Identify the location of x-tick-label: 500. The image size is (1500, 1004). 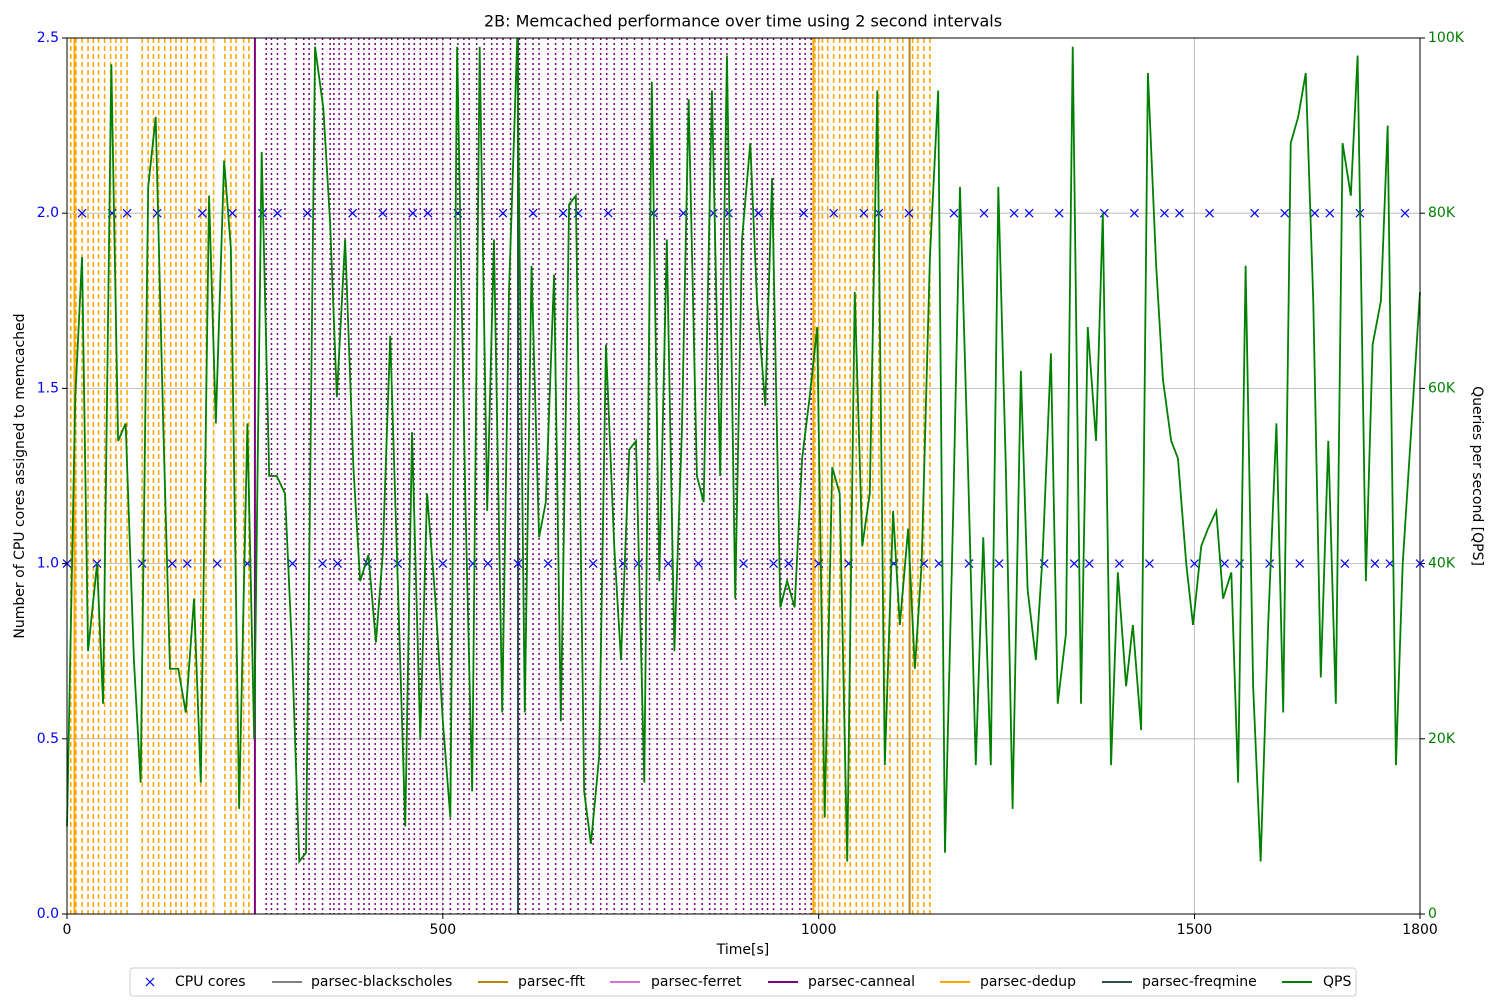
(442, 930).